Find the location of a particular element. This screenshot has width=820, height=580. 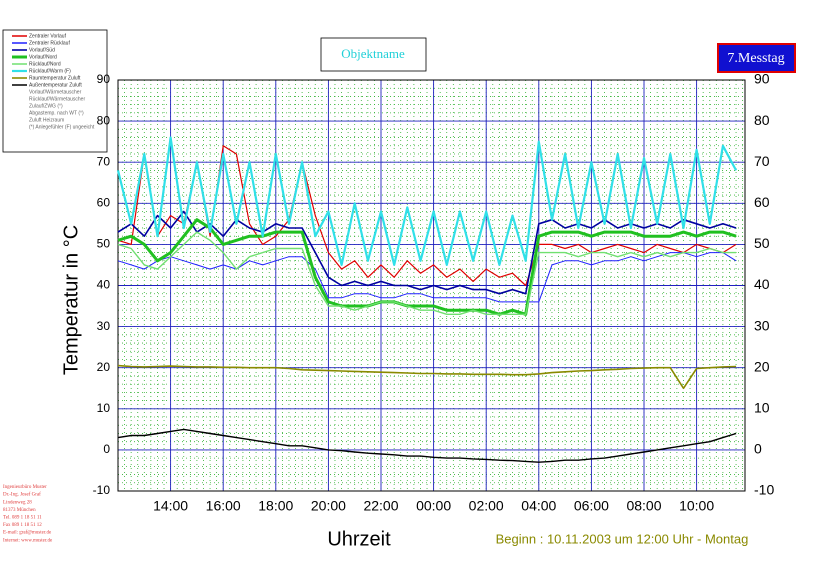

y2-tick-label: 50 is located at coordinates (762, 243).